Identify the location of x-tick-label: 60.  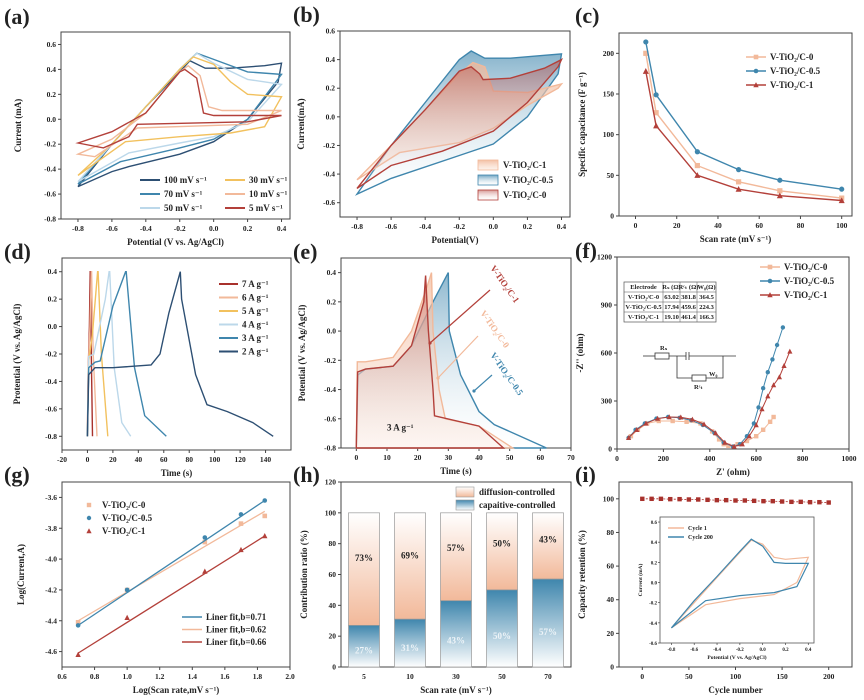
(164, 459).